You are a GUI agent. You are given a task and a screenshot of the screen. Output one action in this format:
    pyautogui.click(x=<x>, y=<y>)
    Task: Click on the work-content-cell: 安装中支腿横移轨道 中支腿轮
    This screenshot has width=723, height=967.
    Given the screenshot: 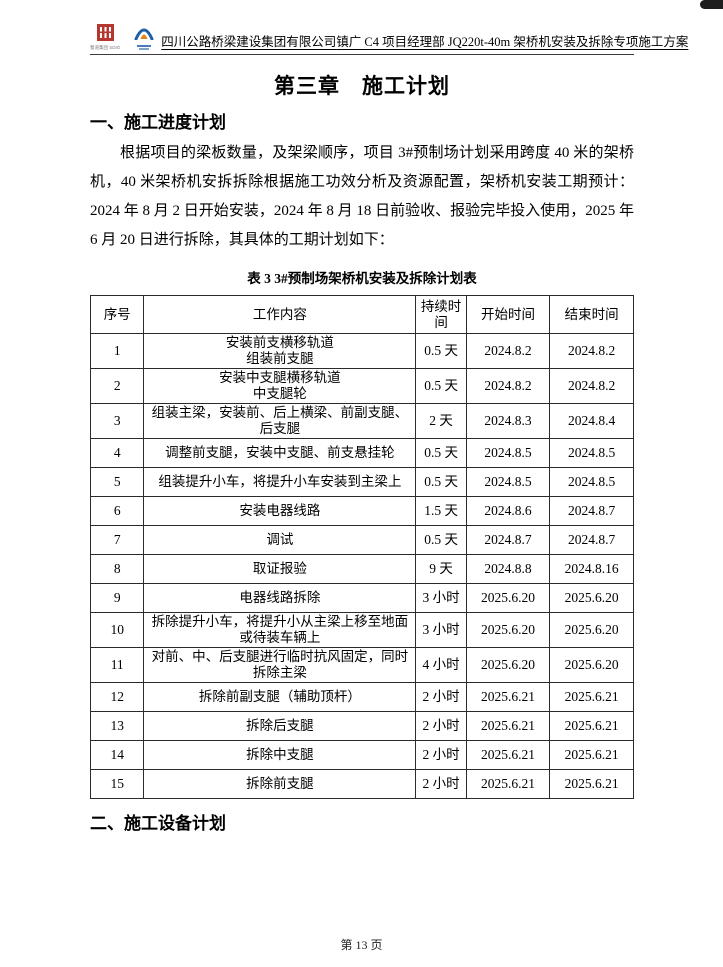 What is the action you would take?
    pyautogui.click(x=280, y=386)
    